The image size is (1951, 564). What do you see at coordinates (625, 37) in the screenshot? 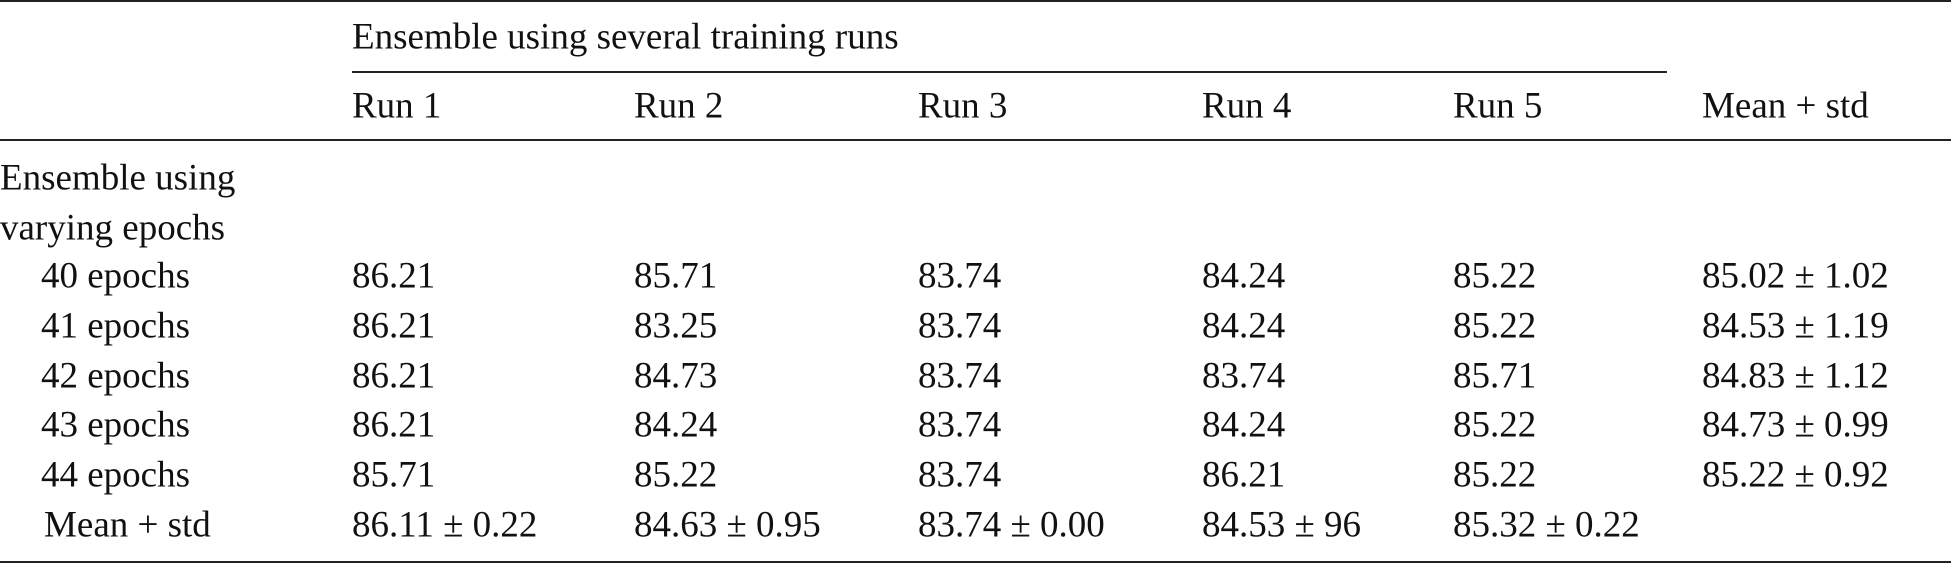
I see `spanner-header: Ensemble using several training runs` at bounding box center [625, 37].